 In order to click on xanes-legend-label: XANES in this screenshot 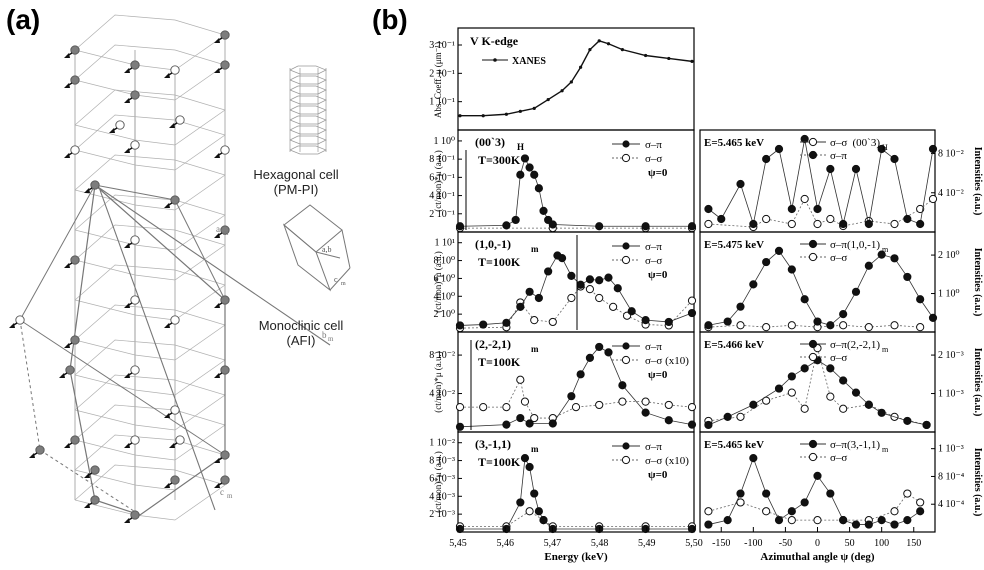, I will do `click(529, 61)`.